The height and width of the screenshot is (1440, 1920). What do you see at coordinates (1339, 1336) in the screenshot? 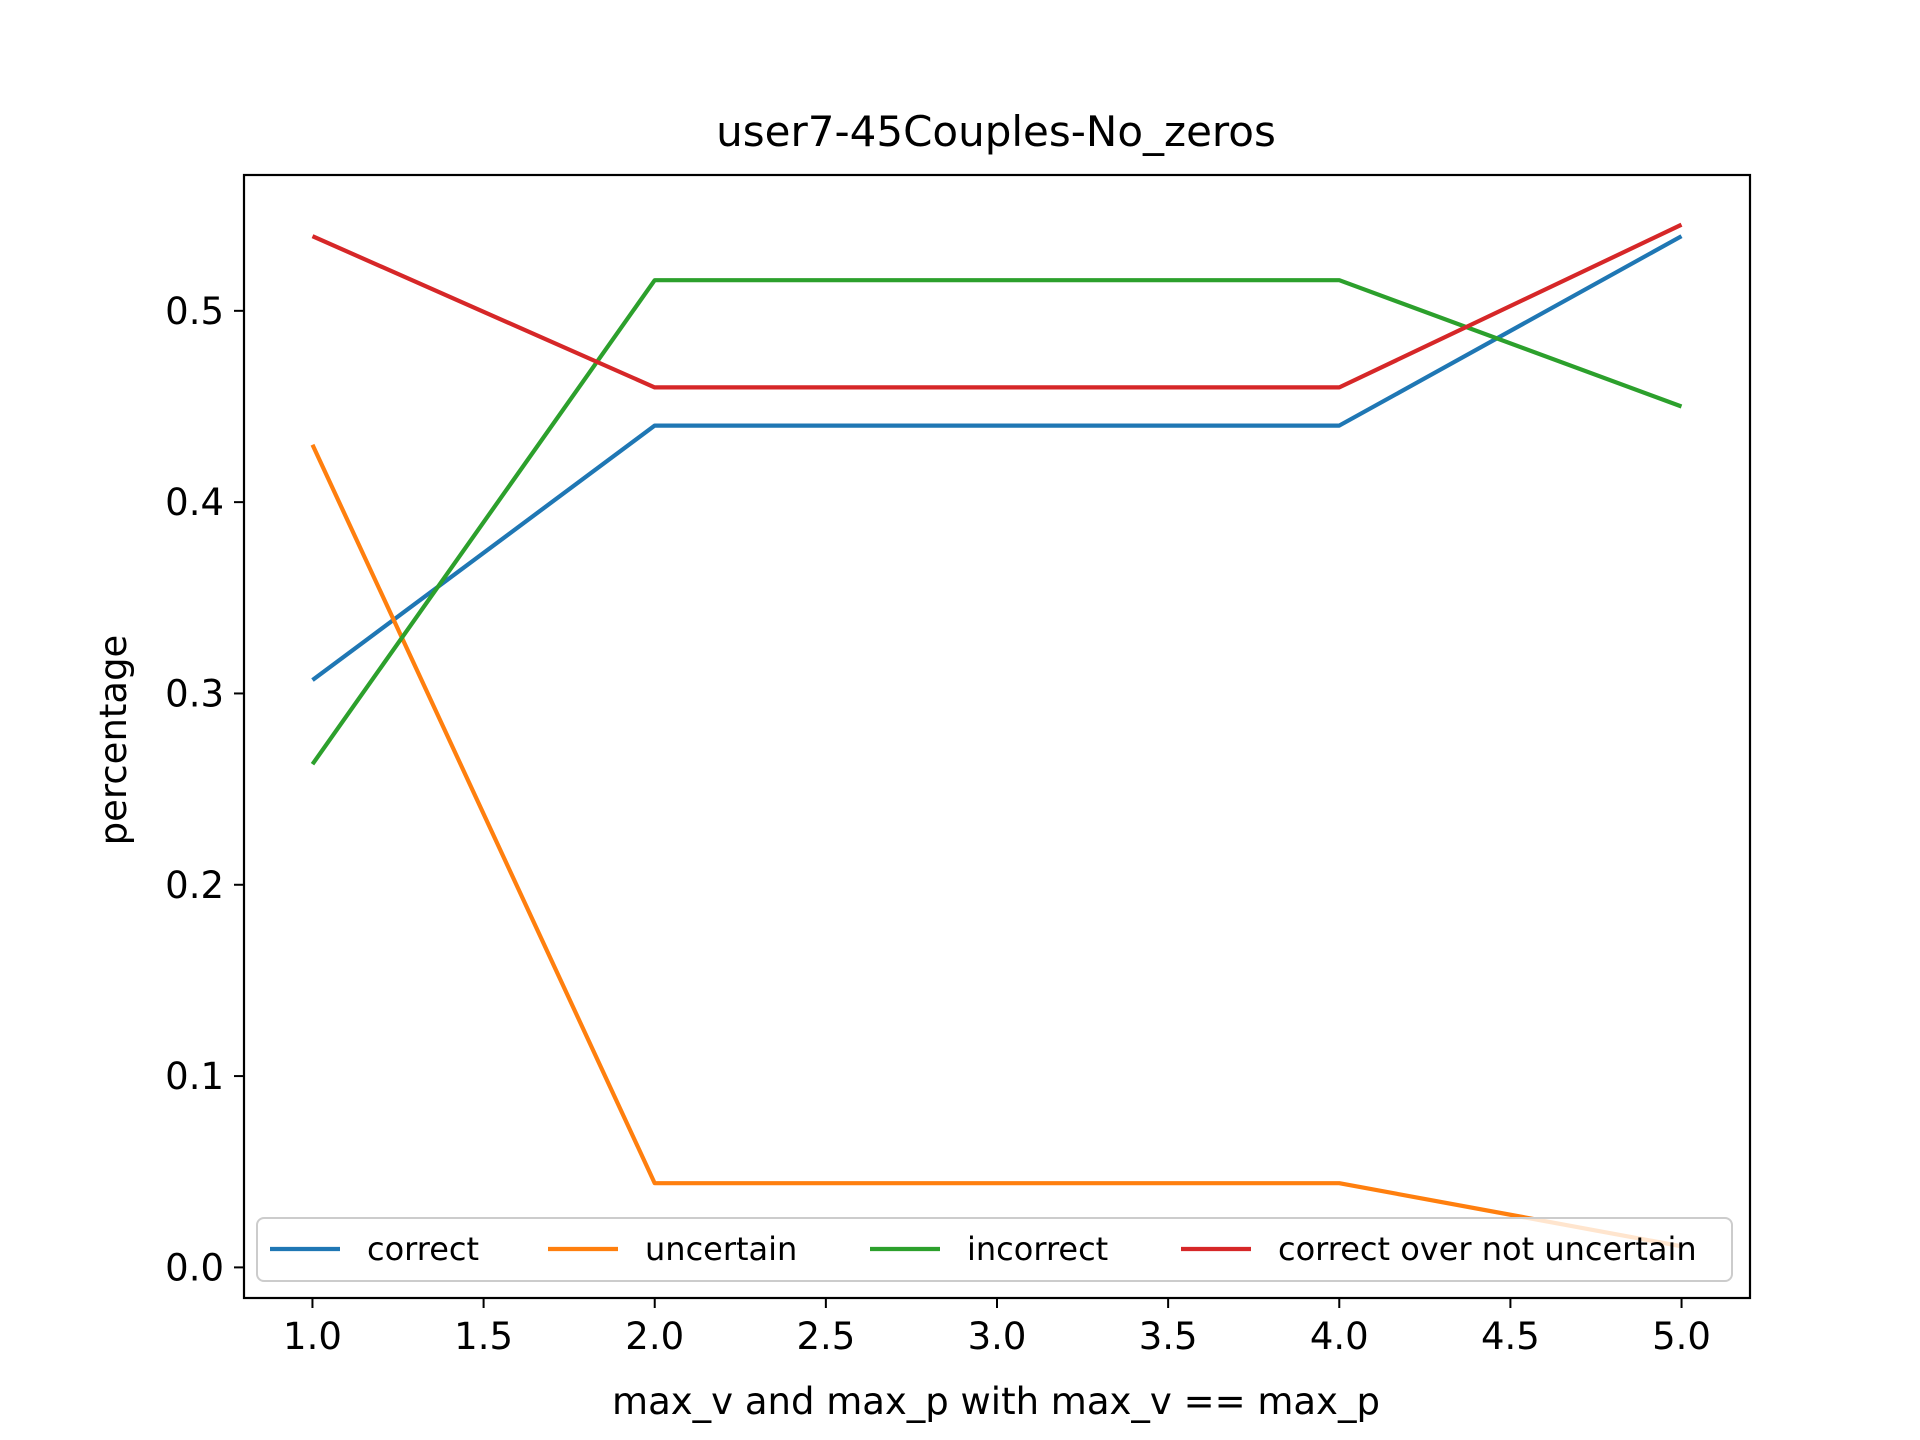
I see `x-tick-label: 4.0` at bounding box center [1339, 1336].